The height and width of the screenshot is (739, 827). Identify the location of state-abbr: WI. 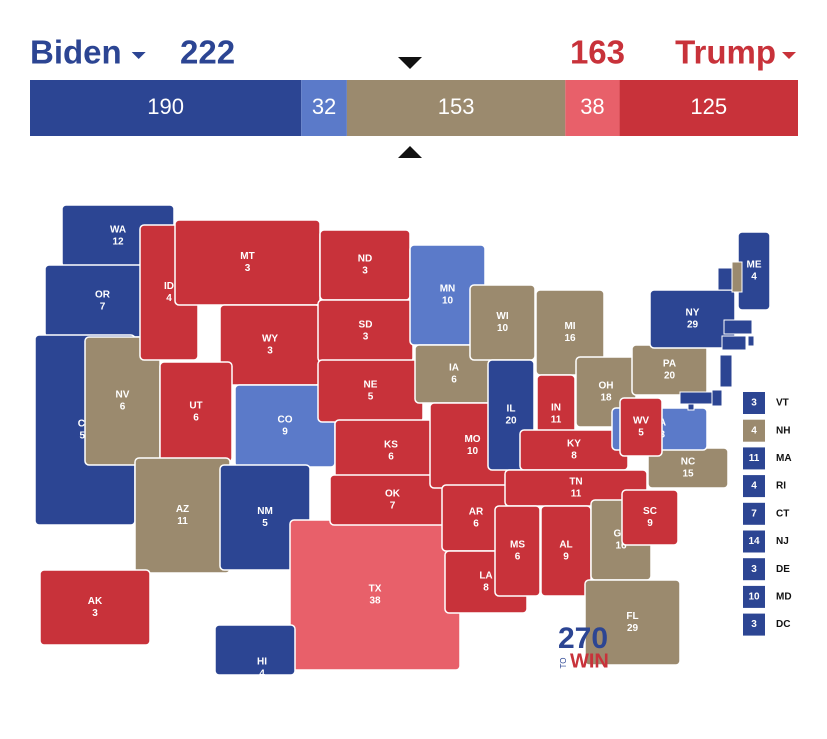
(502, 316).